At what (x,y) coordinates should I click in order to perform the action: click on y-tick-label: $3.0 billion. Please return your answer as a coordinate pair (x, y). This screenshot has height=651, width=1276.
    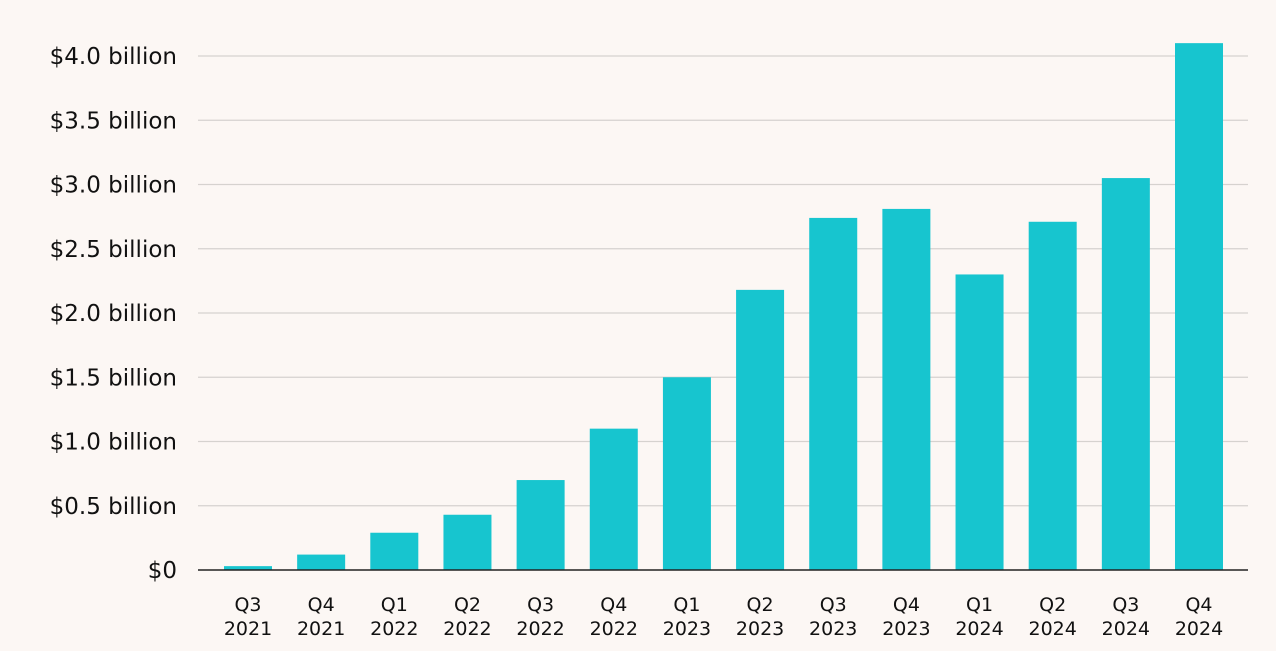
    Looking at the image, I should click on (113, 186).